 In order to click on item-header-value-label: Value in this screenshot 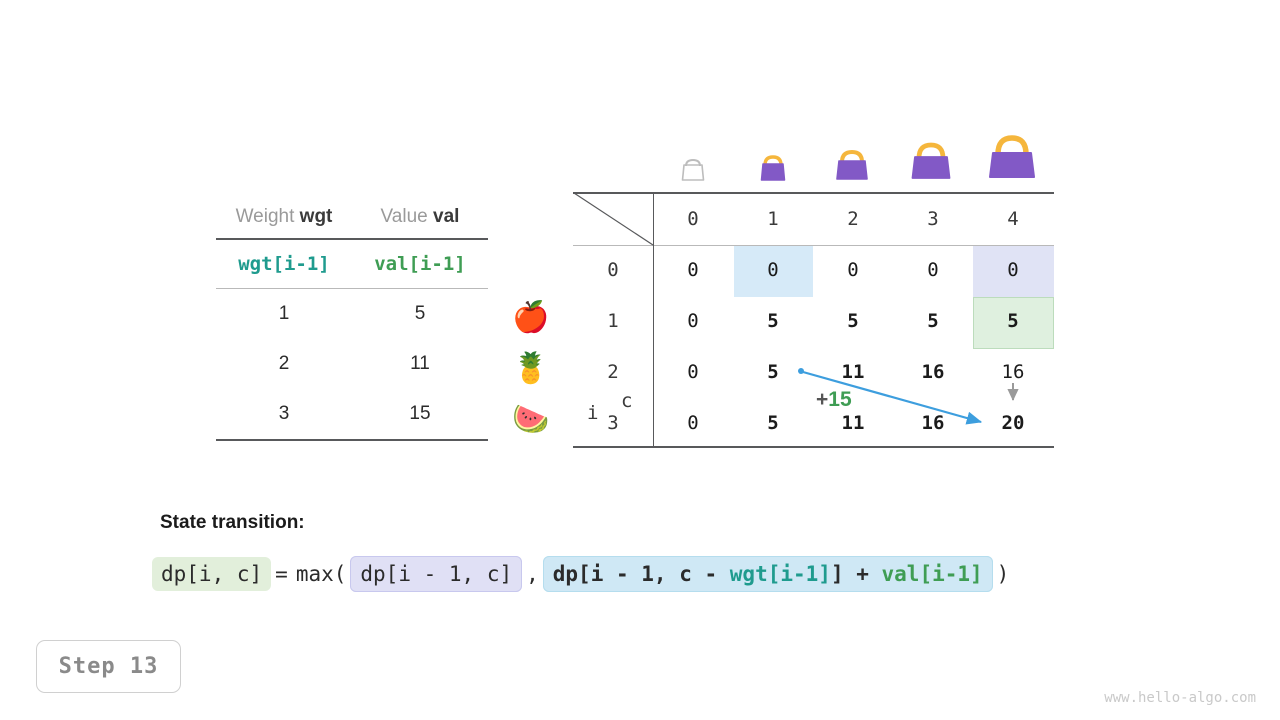, I will do `click(404, 216)`.